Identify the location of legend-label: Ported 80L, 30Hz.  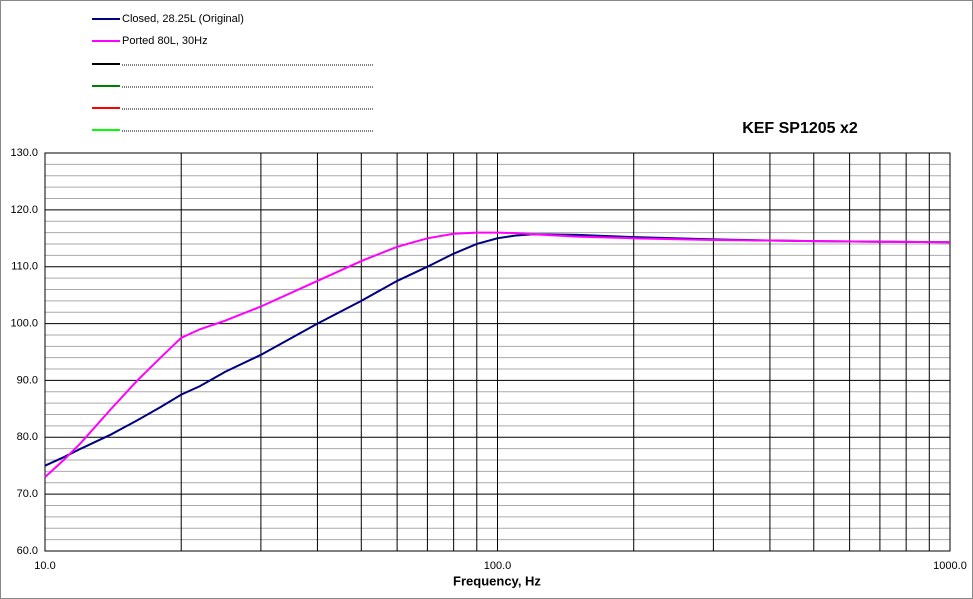
(165, 41).